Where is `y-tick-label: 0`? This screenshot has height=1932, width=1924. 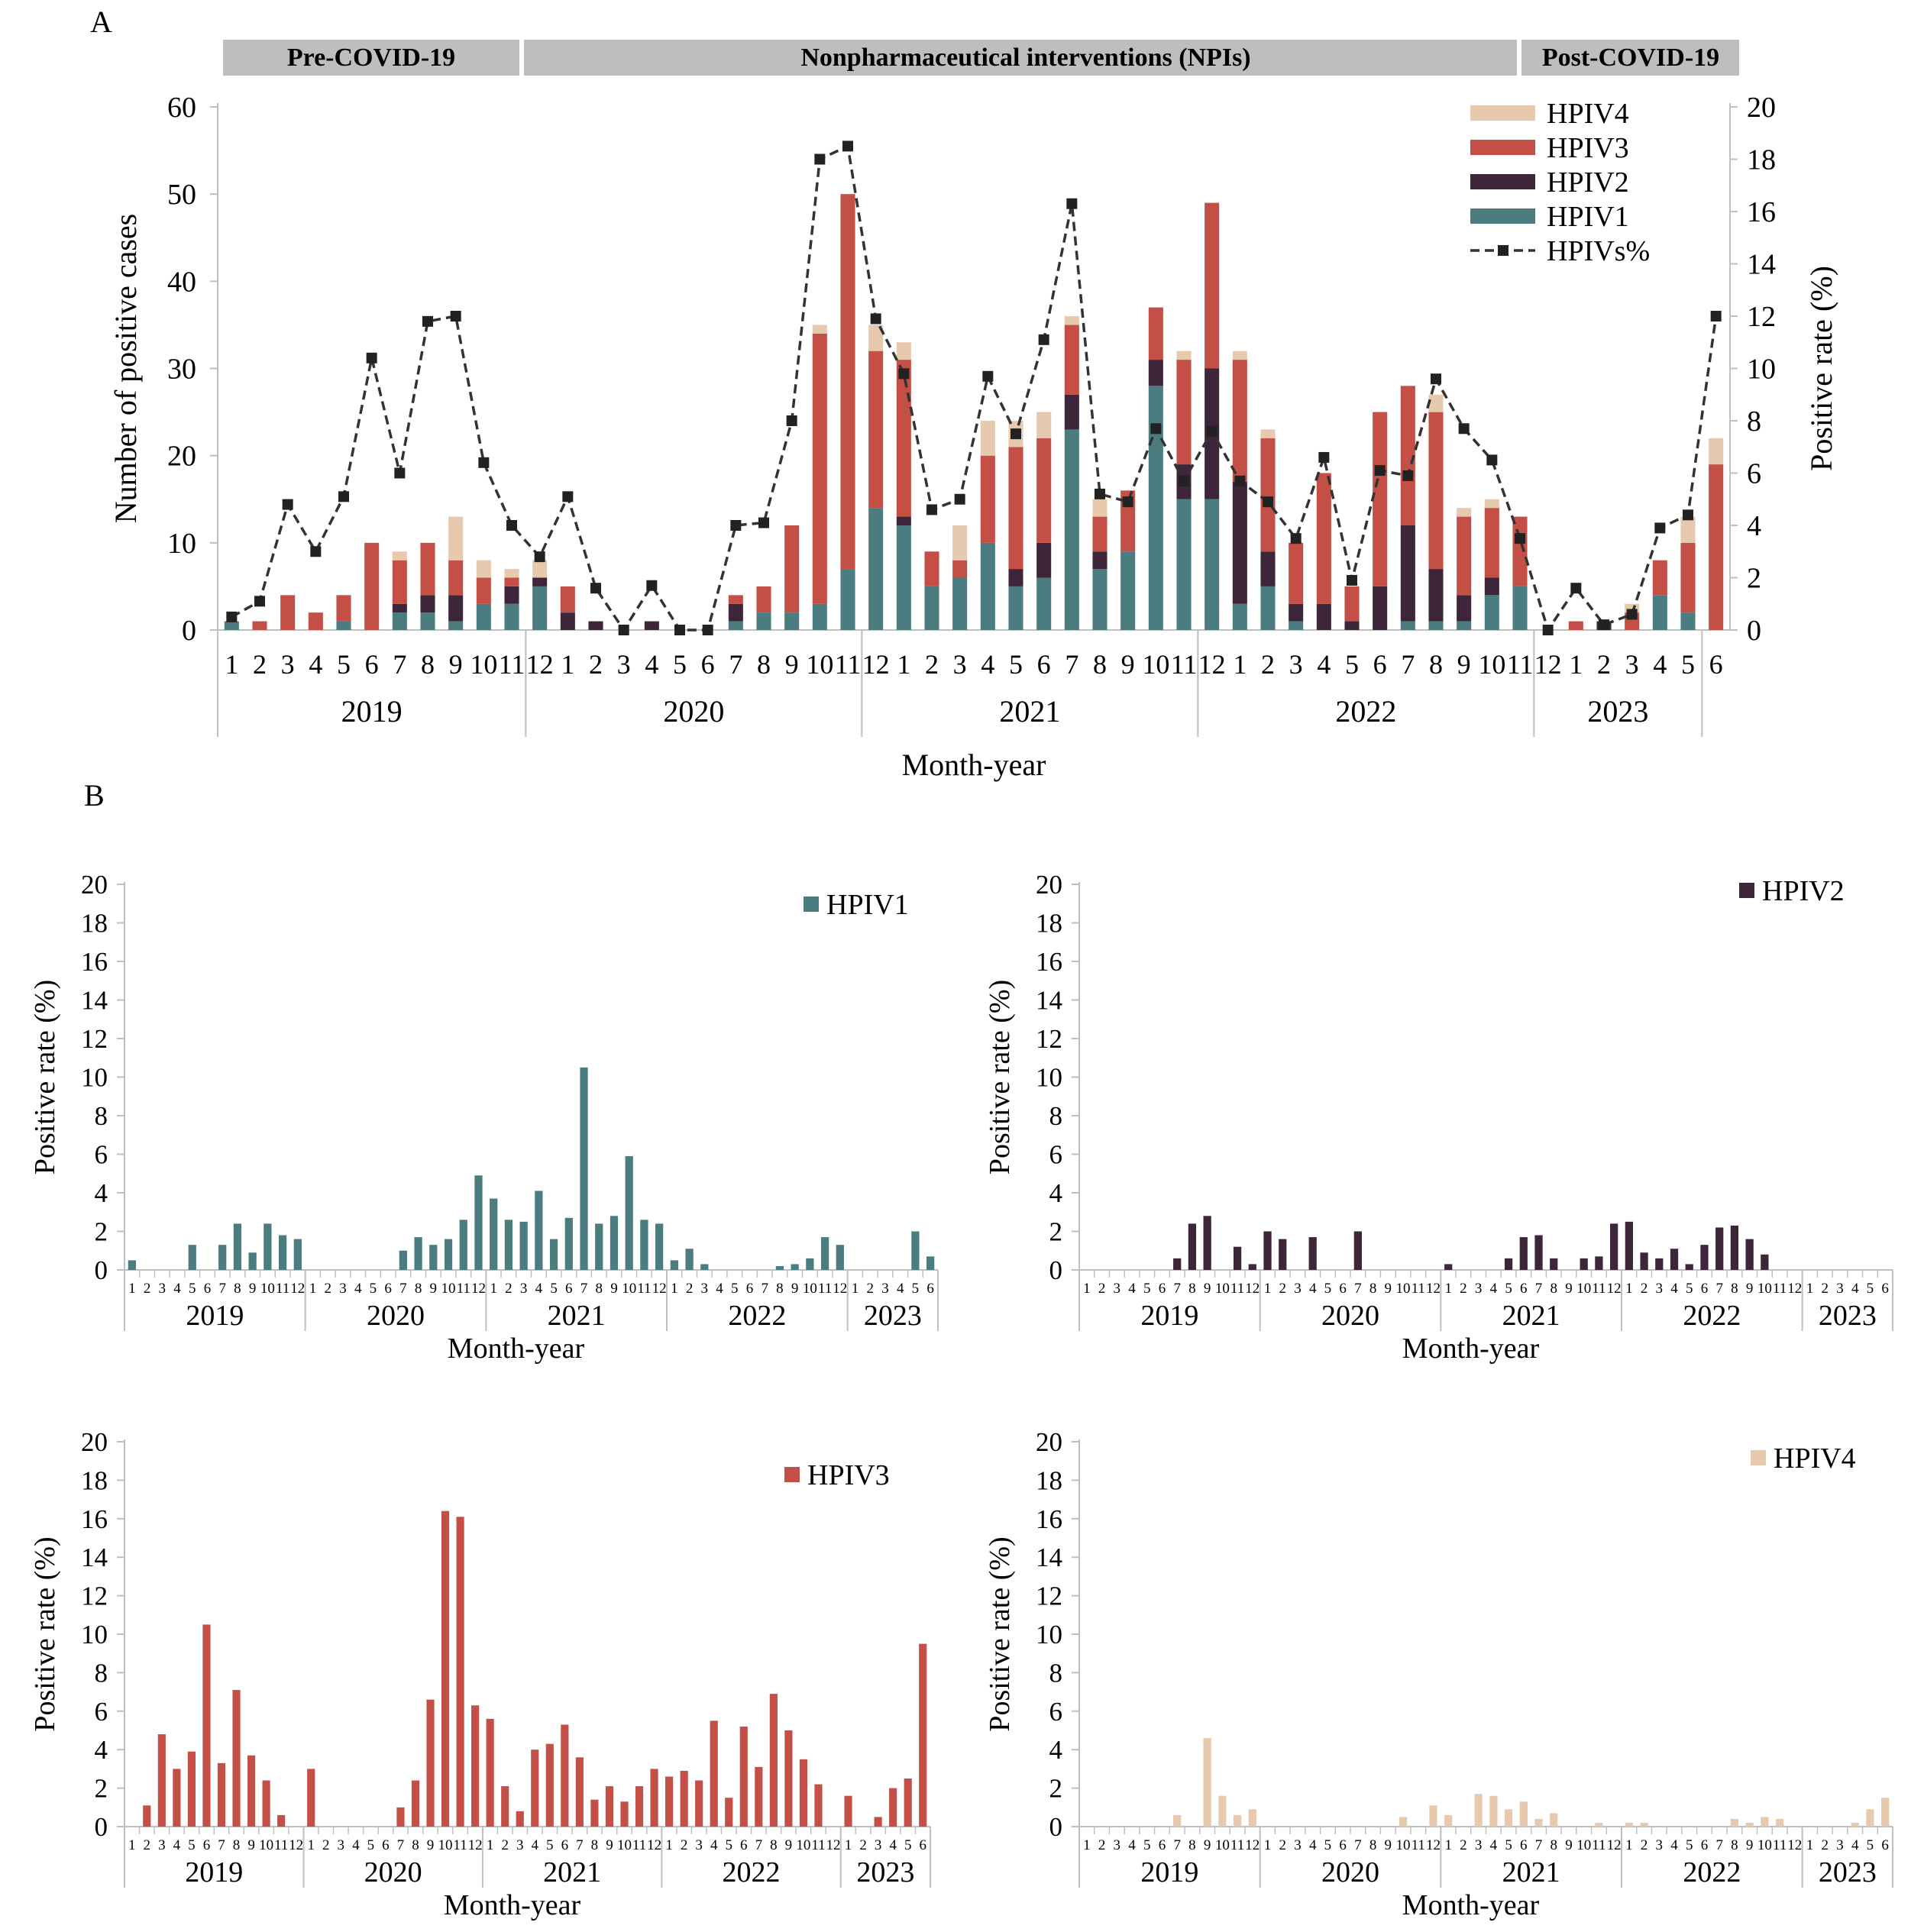 y-tick-label: 0 is located at coordinates (1056, 1827).